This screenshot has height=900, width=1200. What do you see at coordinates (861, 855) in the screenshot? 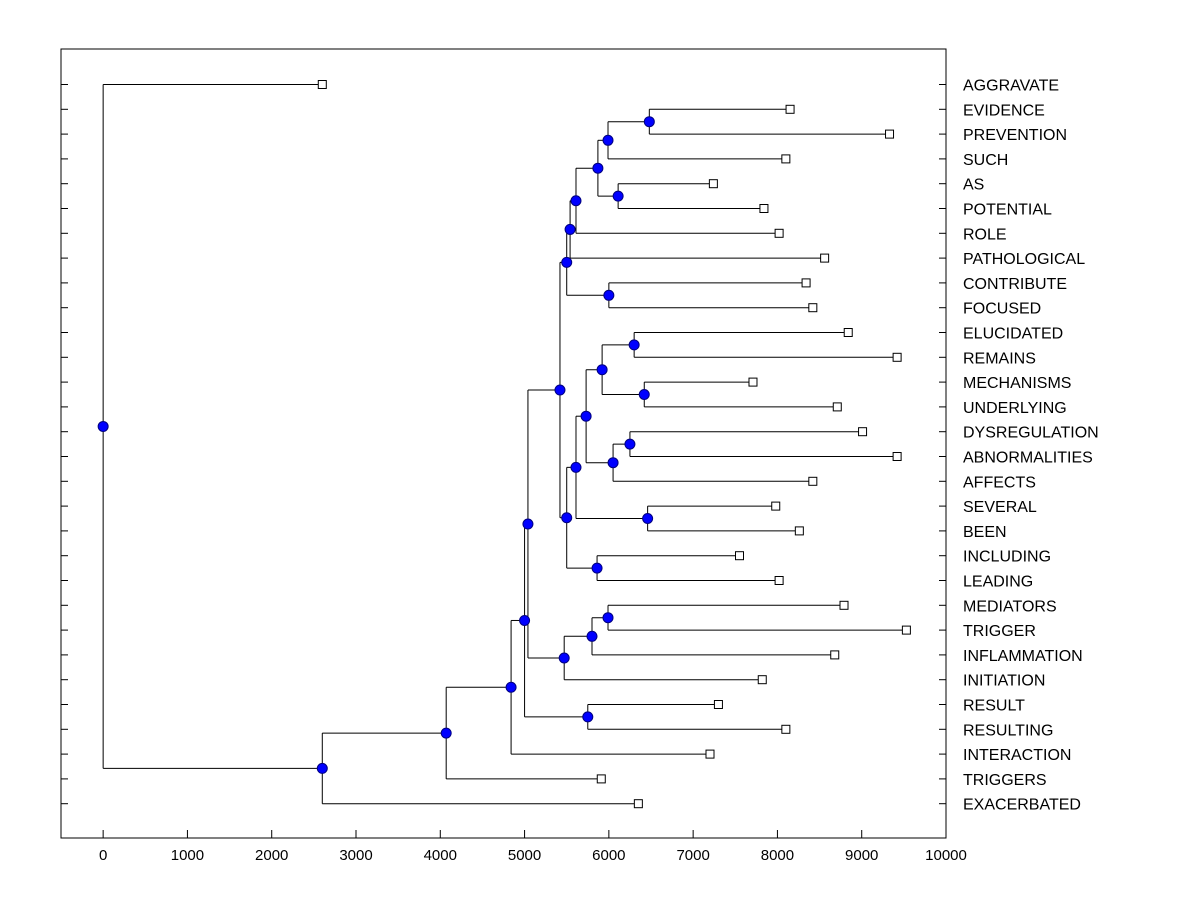
I see `x-tick-label: 9000` at bounding box center [861, 855].